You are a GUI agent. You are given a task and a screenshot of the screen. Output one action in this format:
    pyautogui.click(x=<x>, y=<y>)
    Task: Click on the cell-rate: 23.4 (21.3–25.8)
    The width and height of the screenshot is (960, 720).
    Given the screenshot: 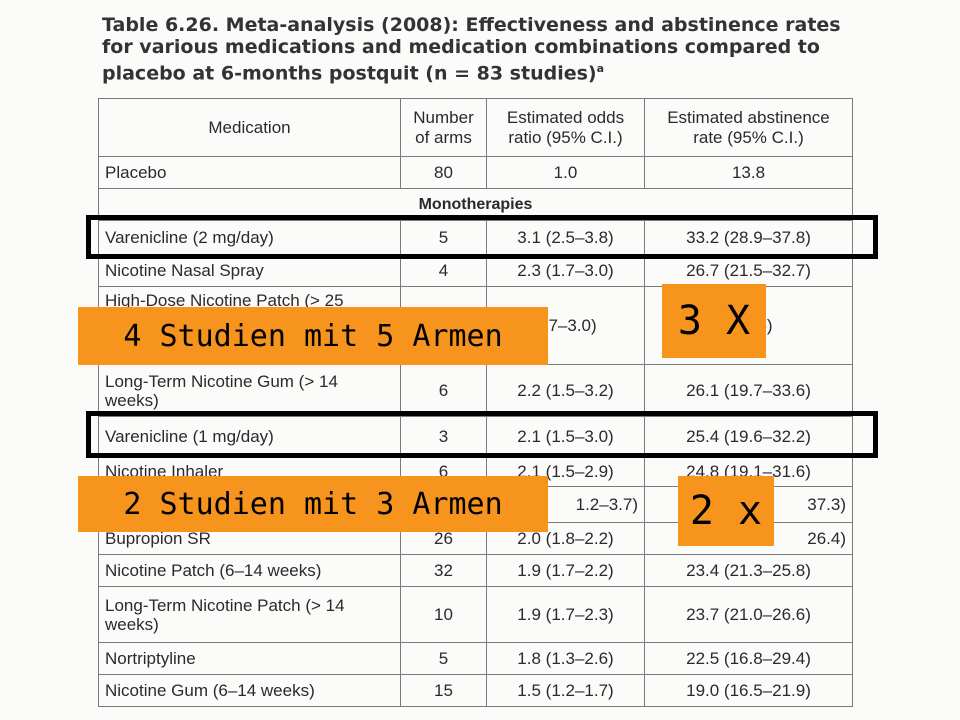 What is the action you would take?
    pyautogui.click(x=748, y=570)
    